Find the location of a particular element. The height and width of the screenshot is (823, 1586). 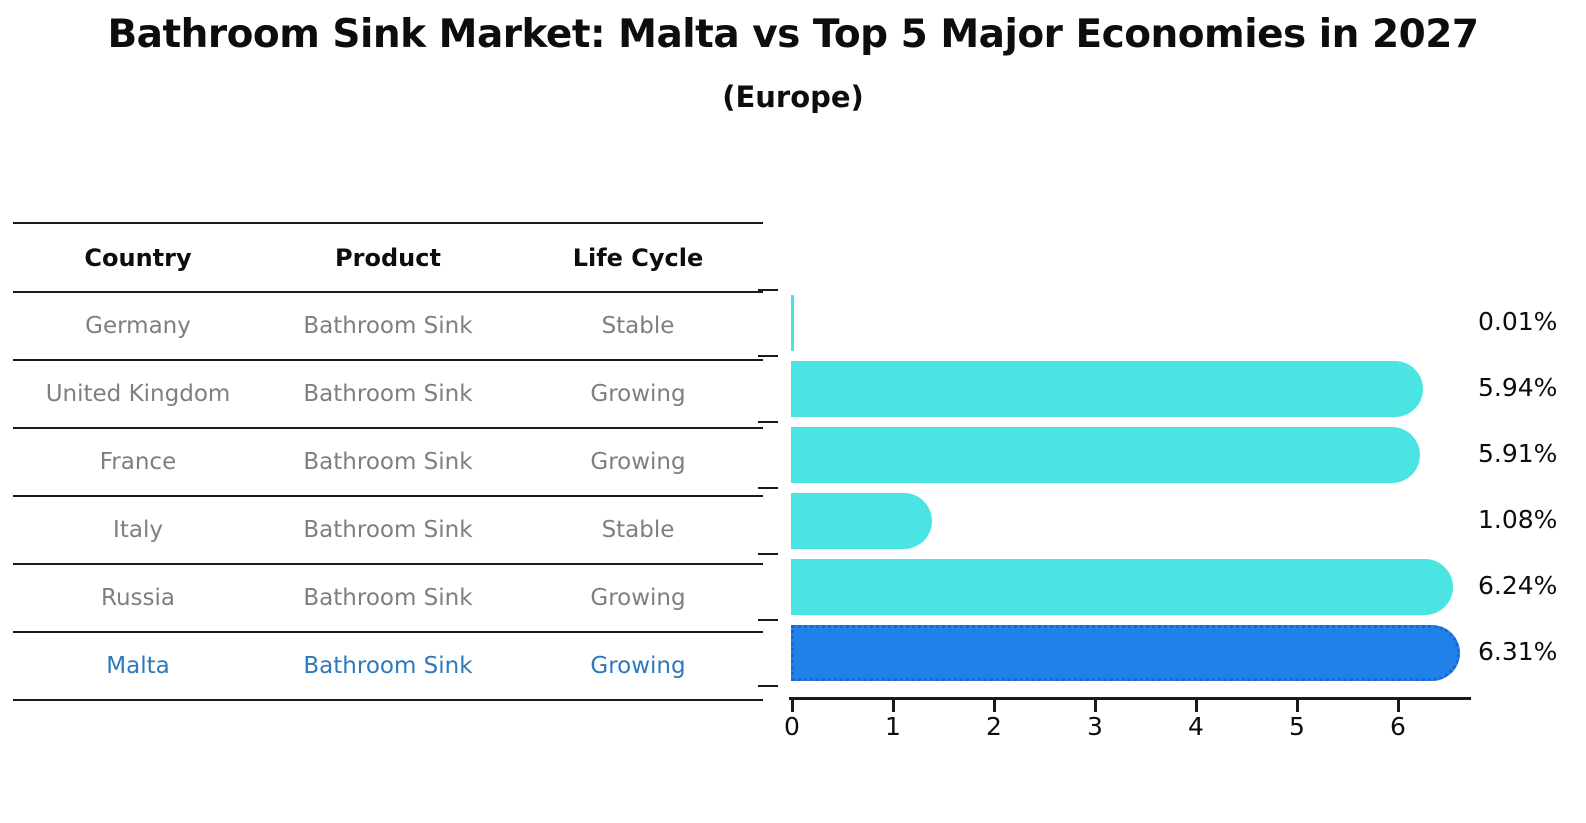

cell-country: Russia is located at coordinates (138, 598).